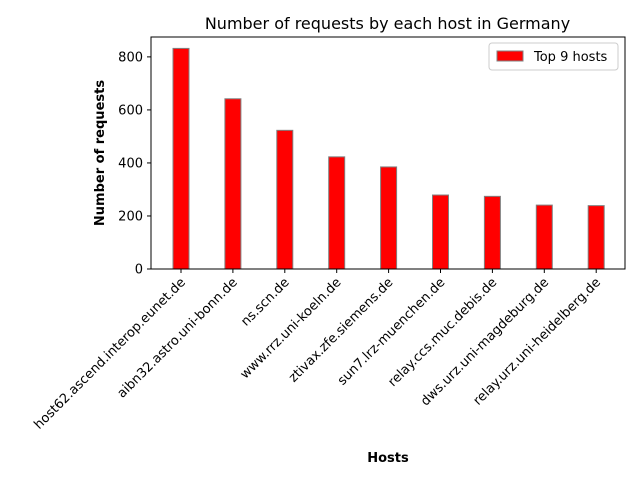 This screenshot has height=480, width=640. I want to click on y-tick-label: 400, so click(130, 163).